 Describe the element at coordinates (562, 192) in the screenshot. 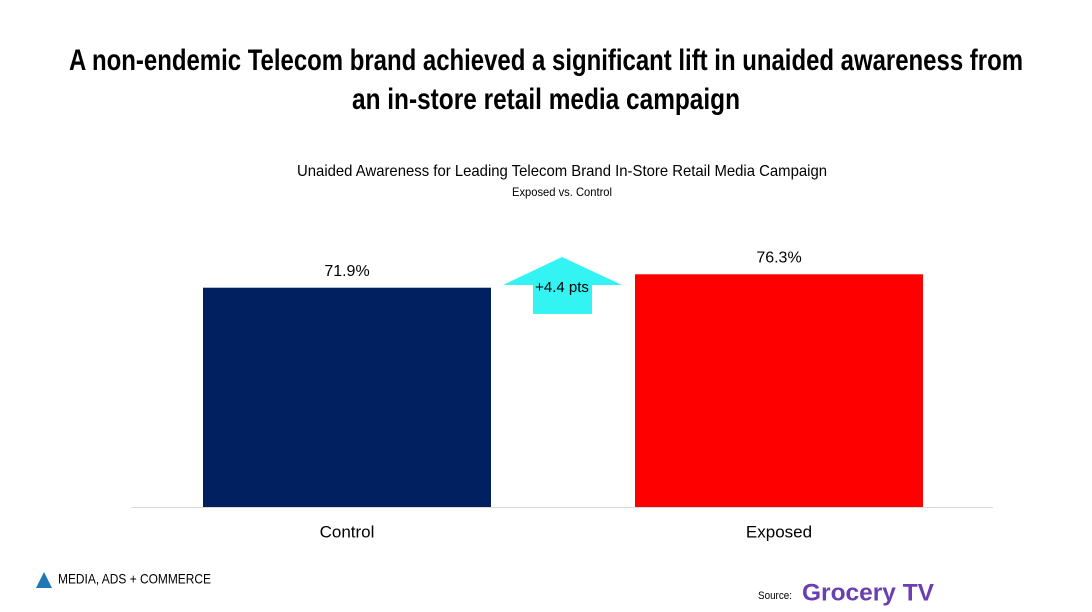

I see `chart-subtitle: Exposed vs. Control` at that location.